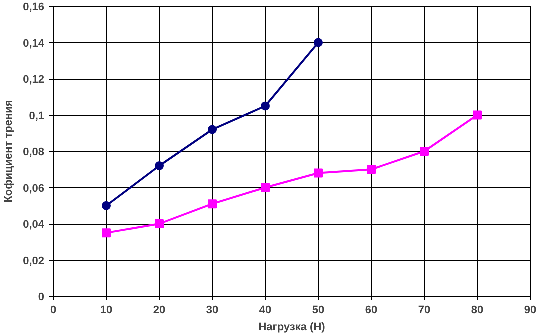 Image resolution: width=538 pixels, height=336 pixels. I want to click on x-tick-label: 30, so click(212, 310).